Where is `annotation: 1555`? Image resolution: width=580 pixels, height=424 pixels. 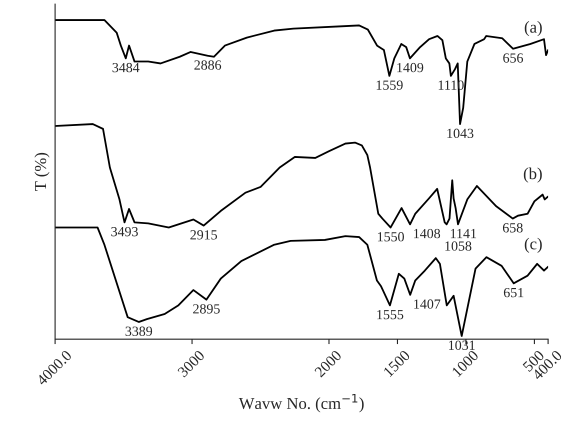 annotation: 1555 is located at coordinates (390, 315).